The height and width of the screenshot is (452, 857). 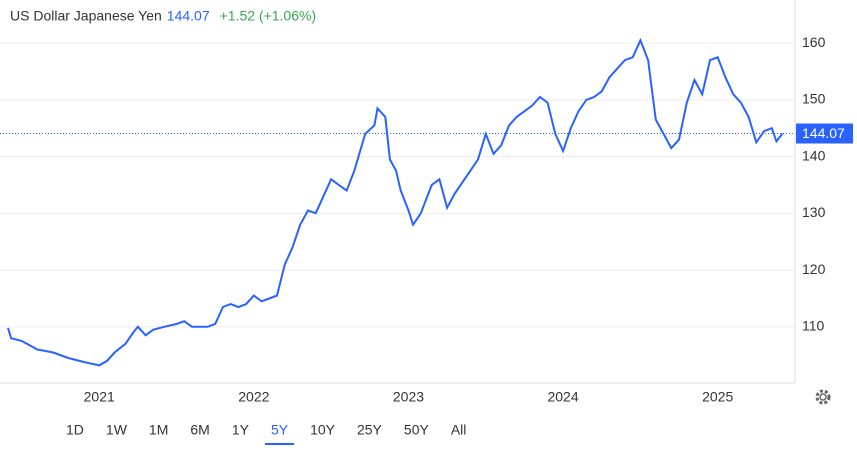 What do you see at coordinates (814, 212) in the screenshot?
I see `y-tick-label: 130` at bounding box center [814, 212].